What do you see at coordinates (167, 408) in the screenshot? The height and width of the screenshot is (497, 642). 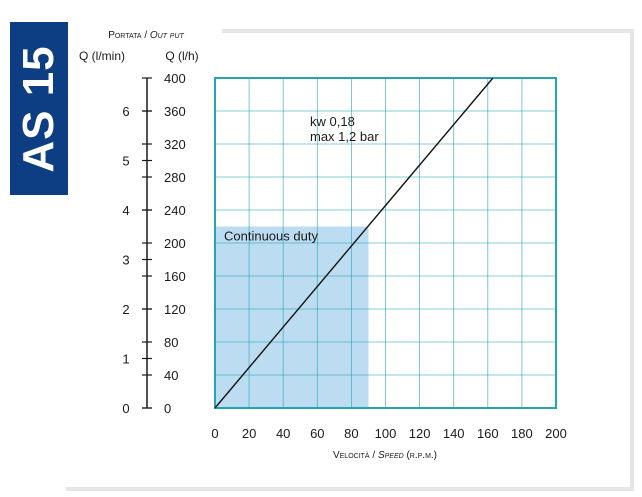 I see `y-right-tick-label: 0` at bounding box center [167, 408].